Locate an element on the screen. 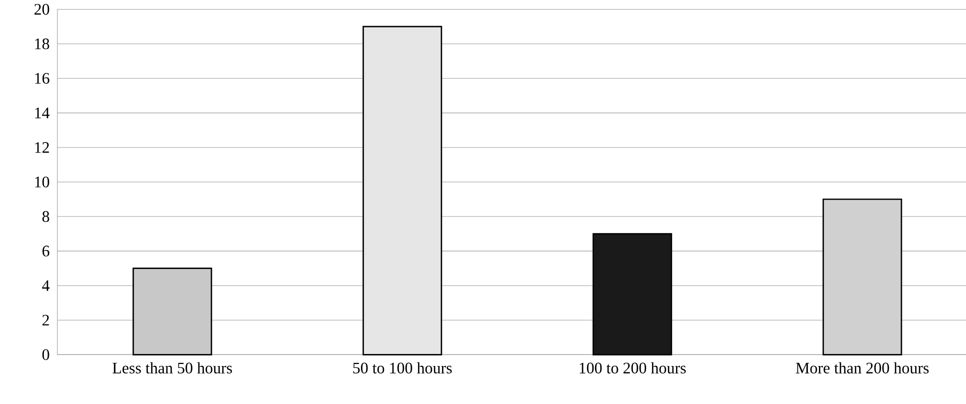  y-tick-label: 2 is located at coordinates (45, 320).